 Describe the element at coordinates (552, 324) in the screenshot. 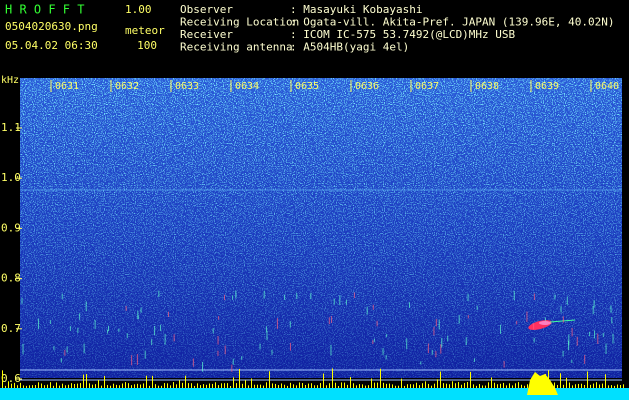

I see `meteor-echo` at that location.